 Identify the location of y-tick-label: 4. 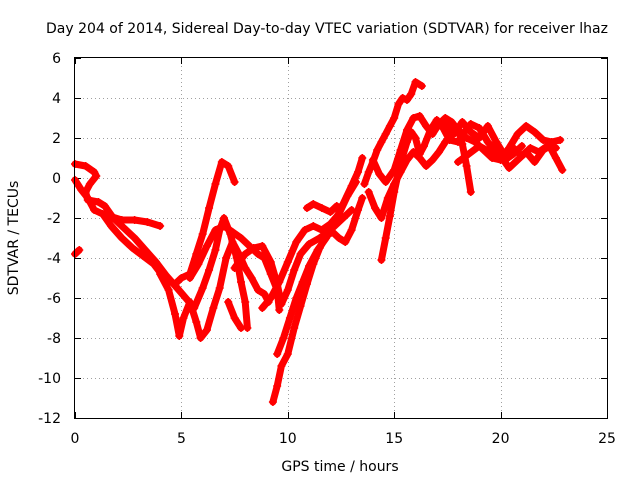
(56, 99).